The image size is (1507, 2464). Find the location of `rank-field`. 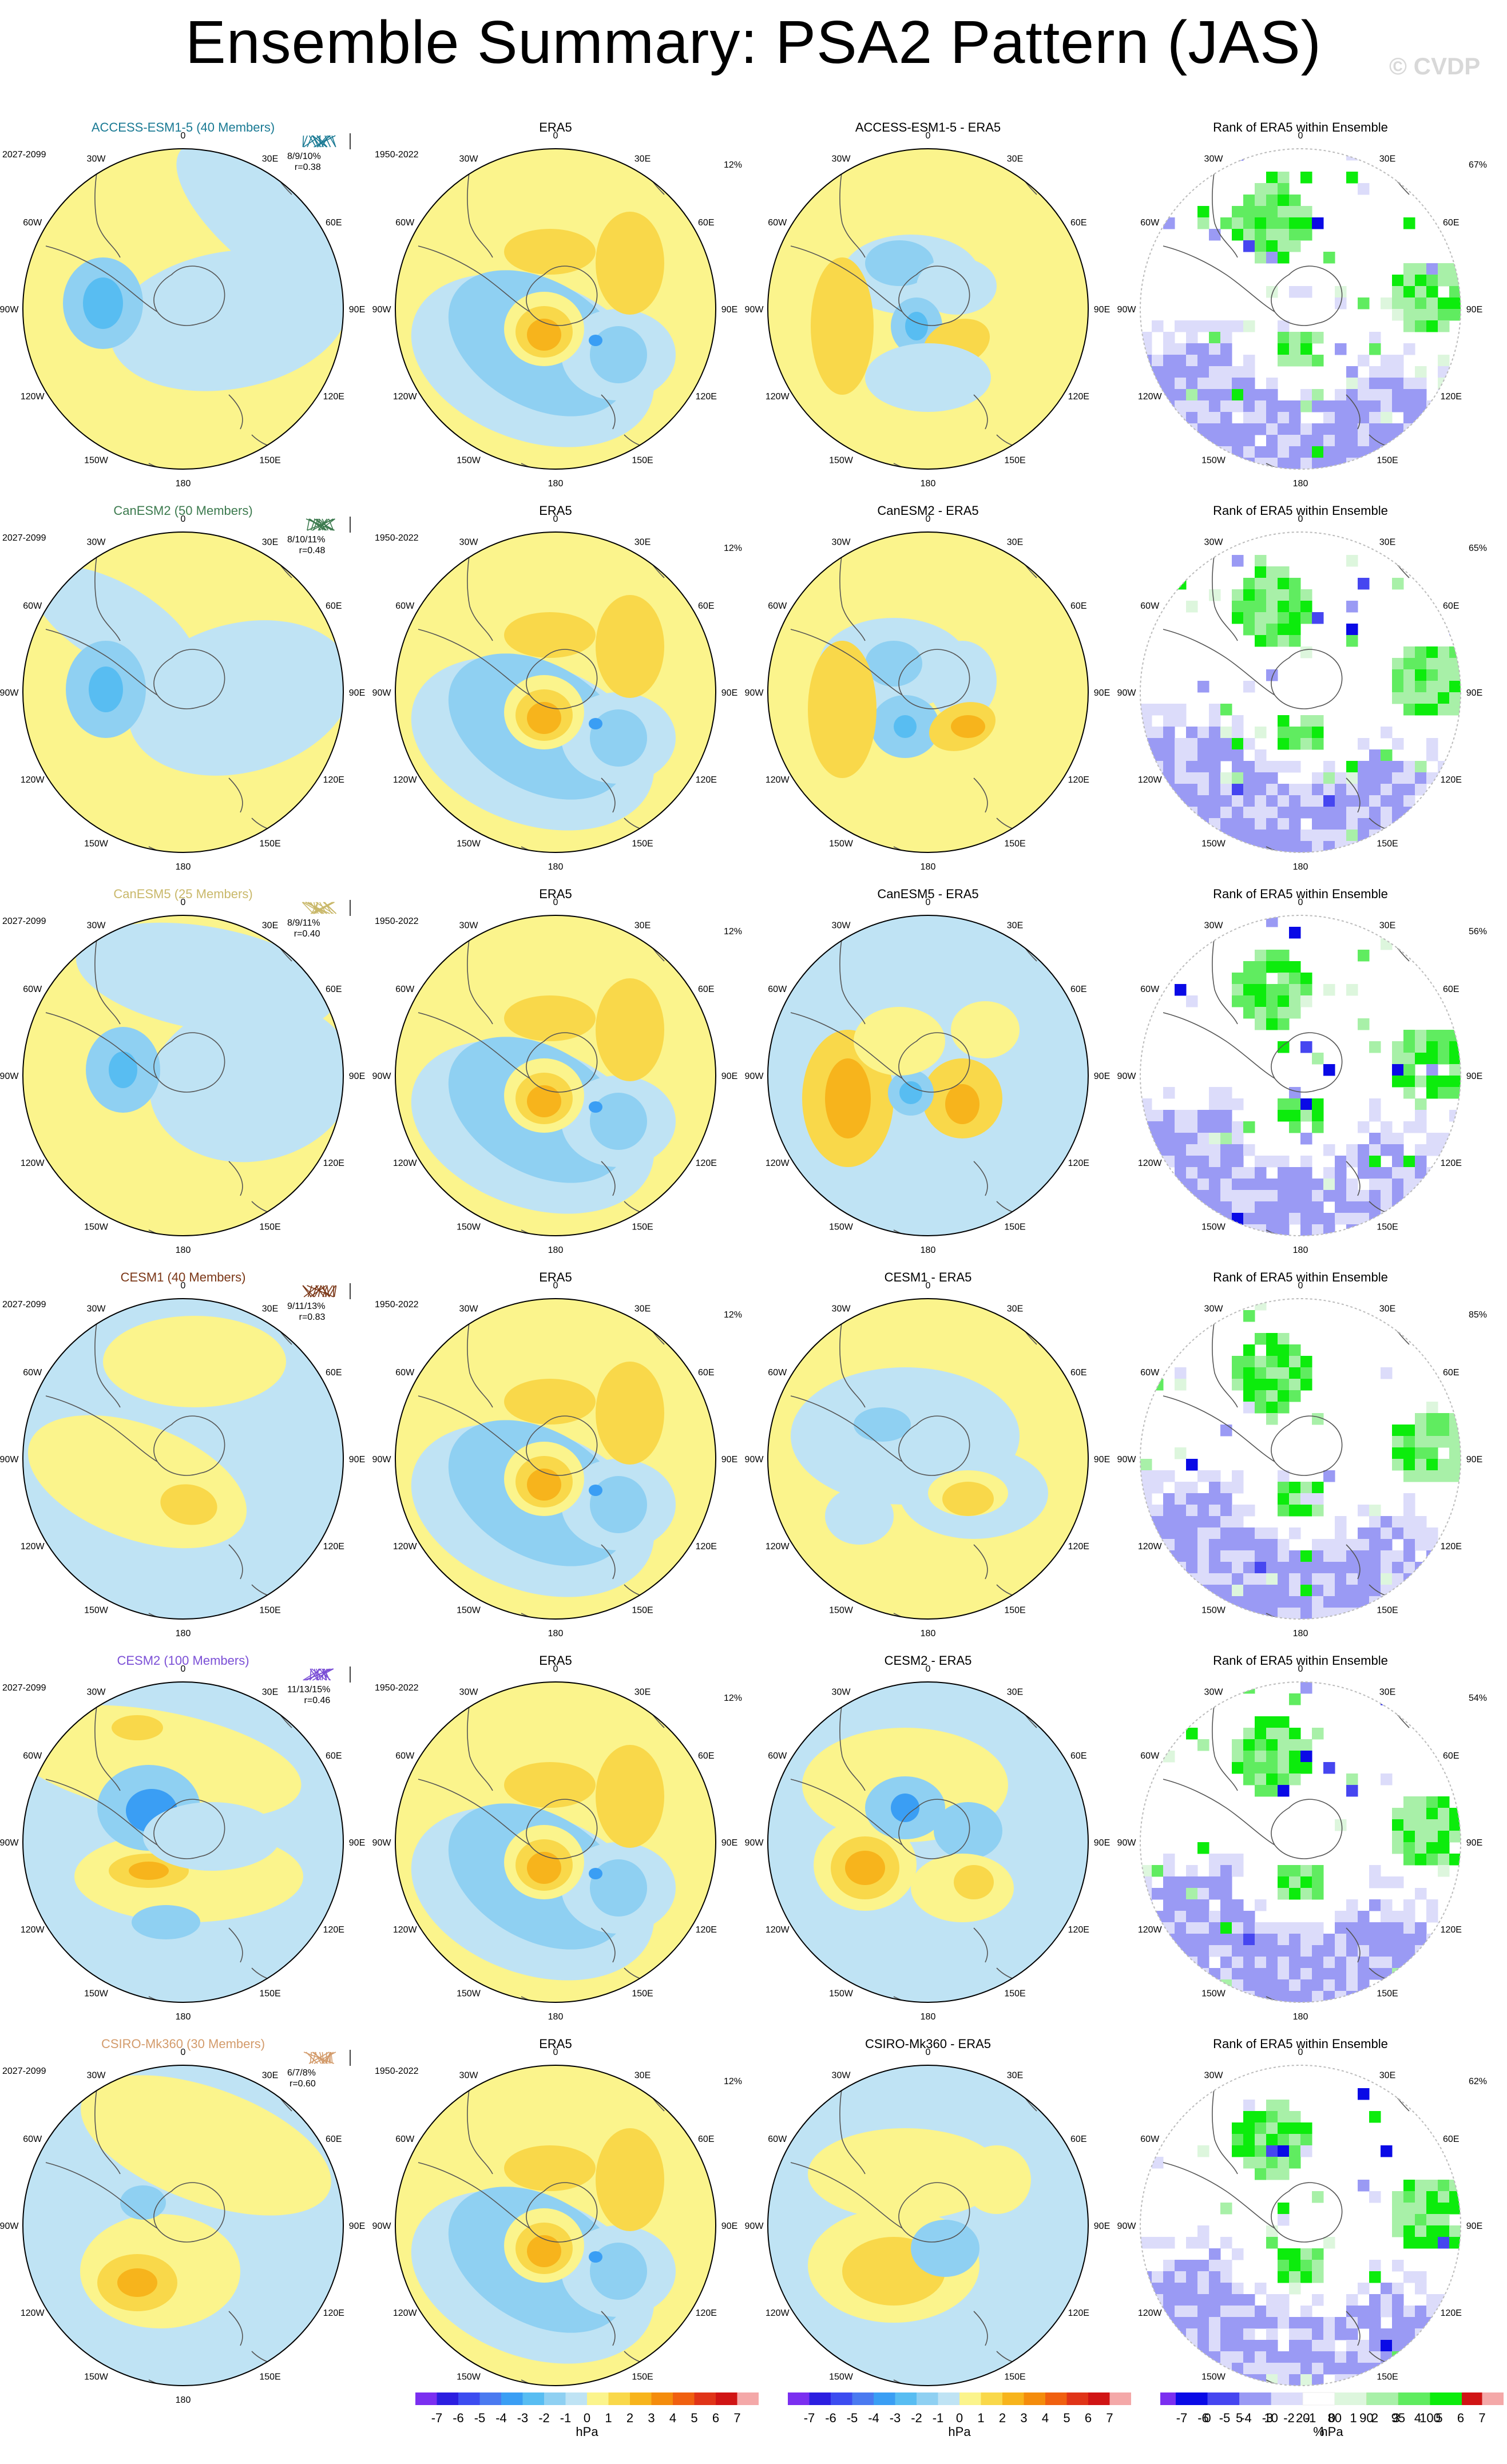

rank-field is located at coordinates (1301, 1842).